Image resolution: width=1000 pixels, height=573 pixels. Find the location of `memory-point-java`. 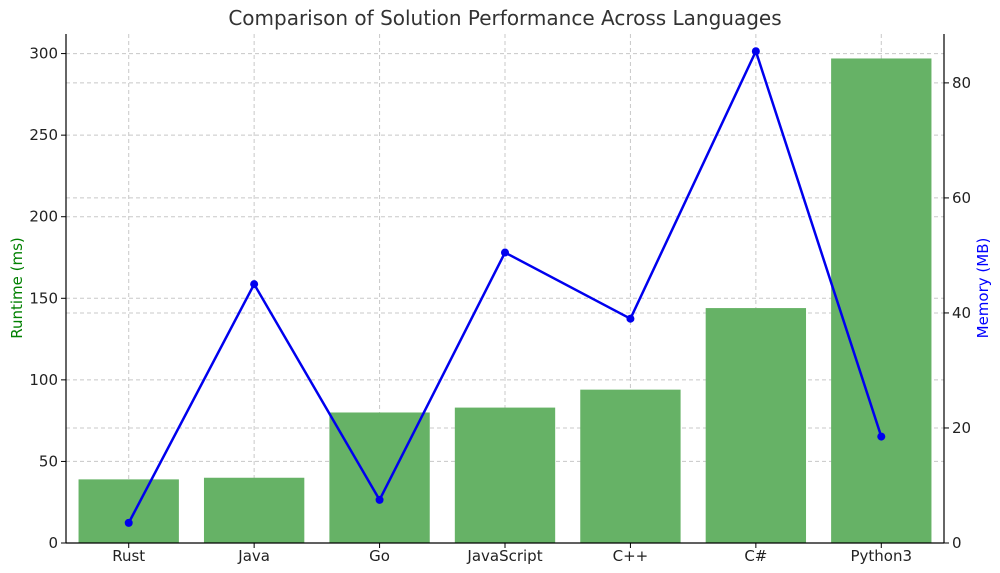

memory-point-java is located at coordinates (254, 284).